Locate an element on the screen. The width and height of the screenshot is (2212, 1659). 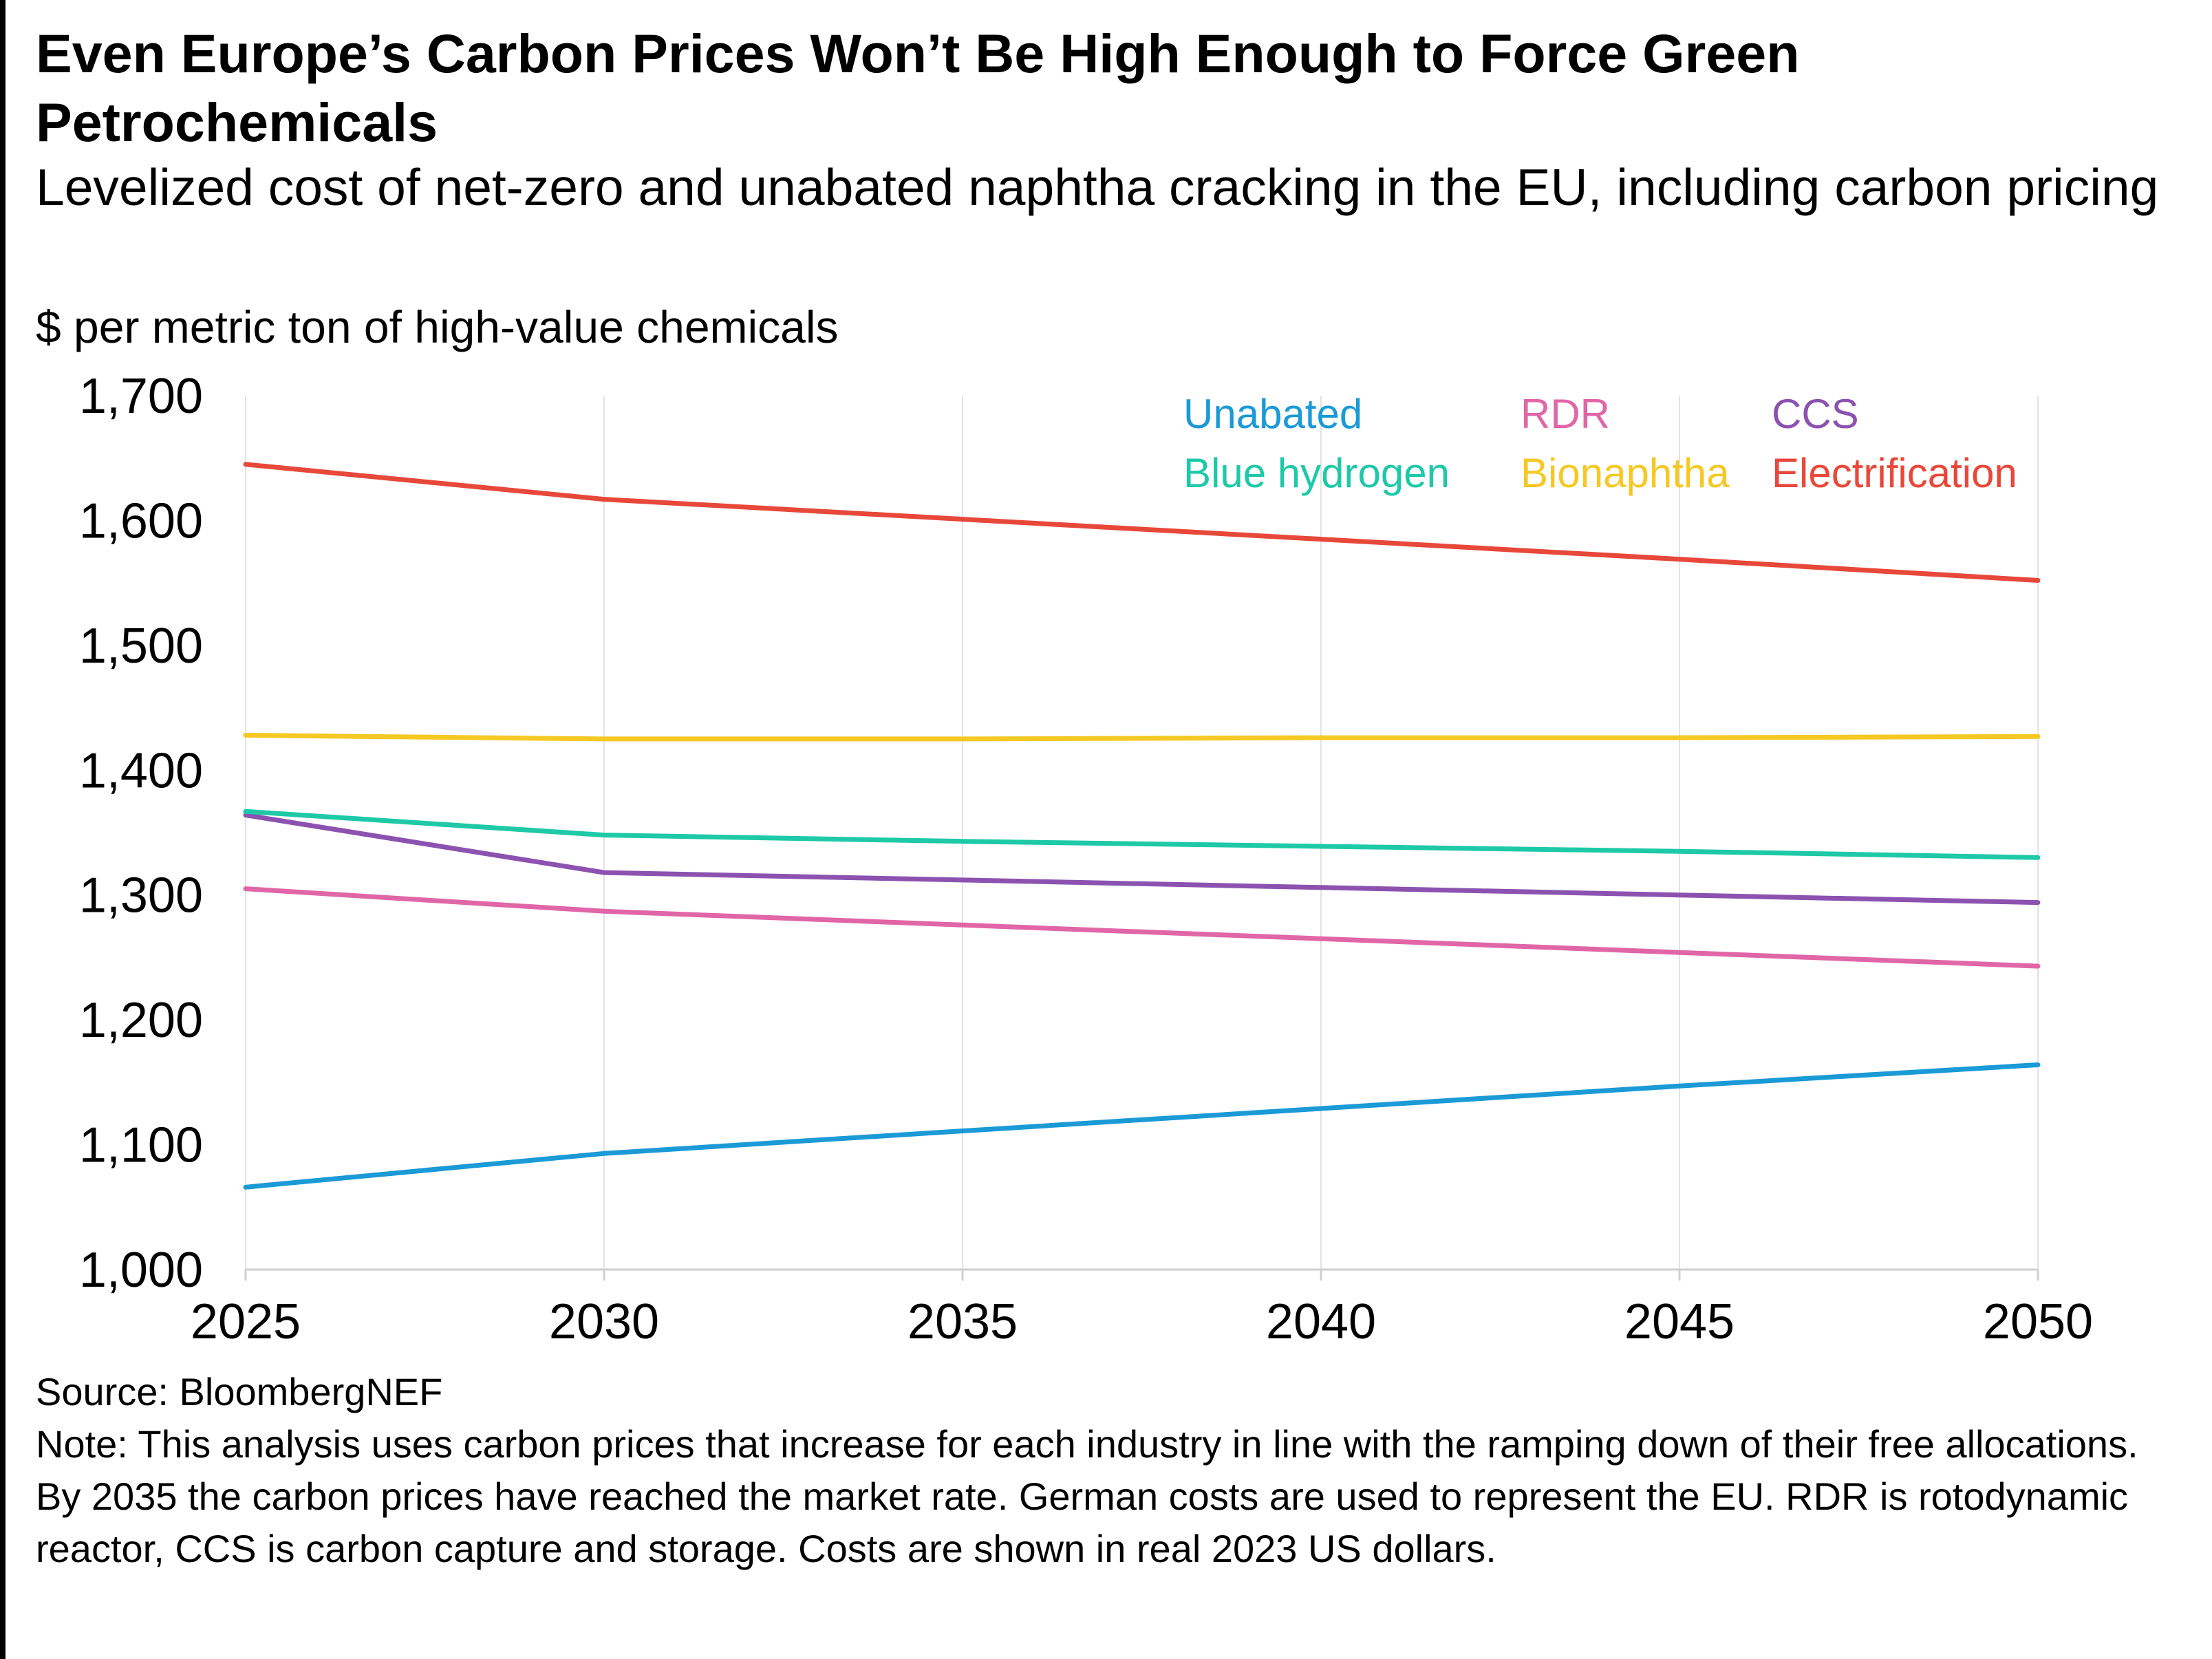
x-tick-label: 2030 is located at coordinates (604, 1321).